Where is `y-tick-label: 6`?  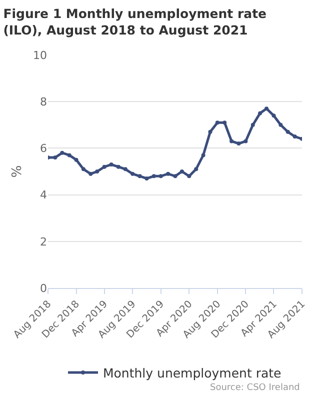
y-tick-label: 6 is located at coordinates (43, 149).